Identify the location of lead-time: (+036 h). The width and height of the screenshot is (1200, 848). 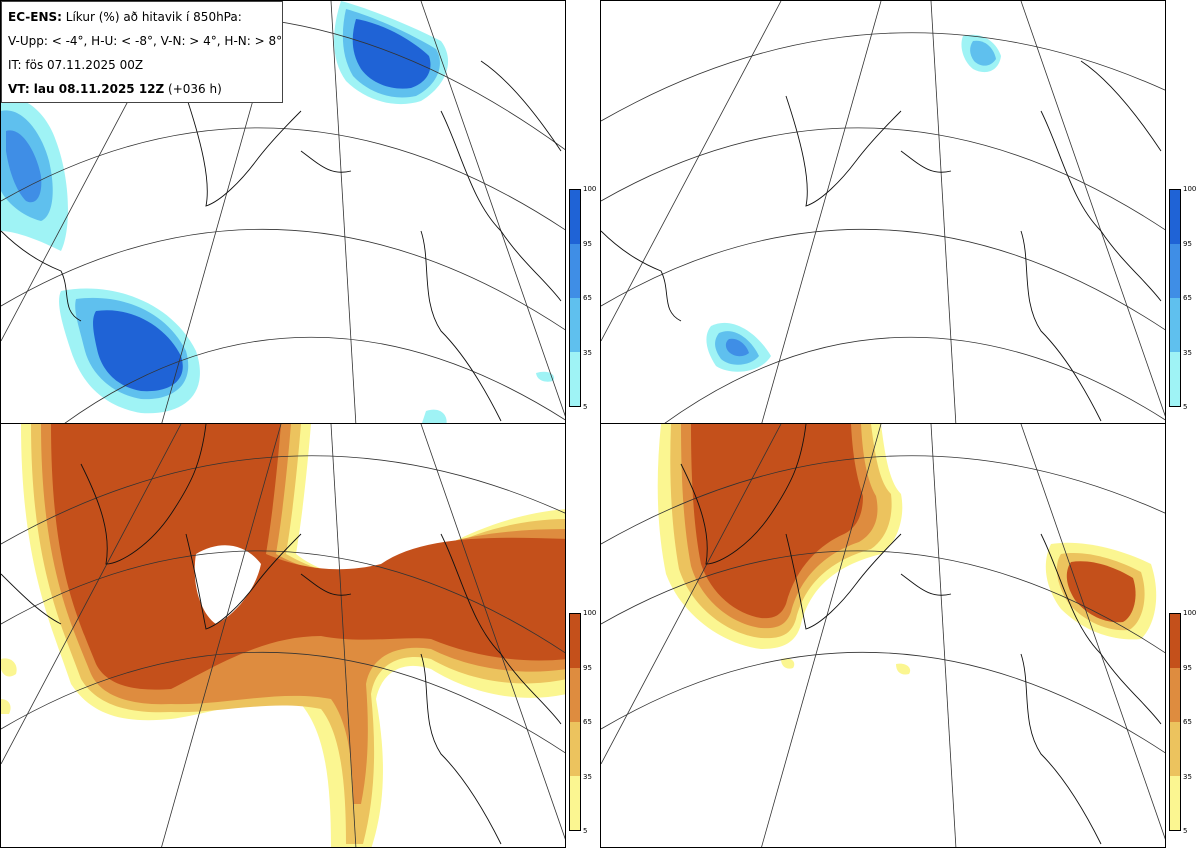
(195, 89).